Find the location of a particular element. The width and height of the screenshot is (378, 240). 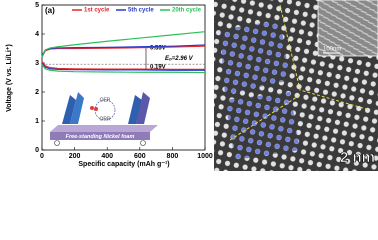

panel-label: (a) is located at coordinates (50, 10).